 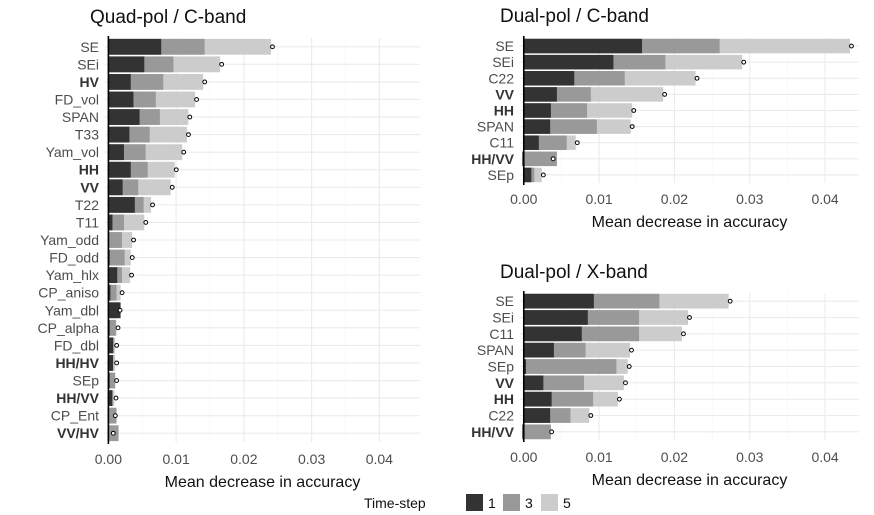 I want to click on category-label: SEi, so click(x=88, y=64).